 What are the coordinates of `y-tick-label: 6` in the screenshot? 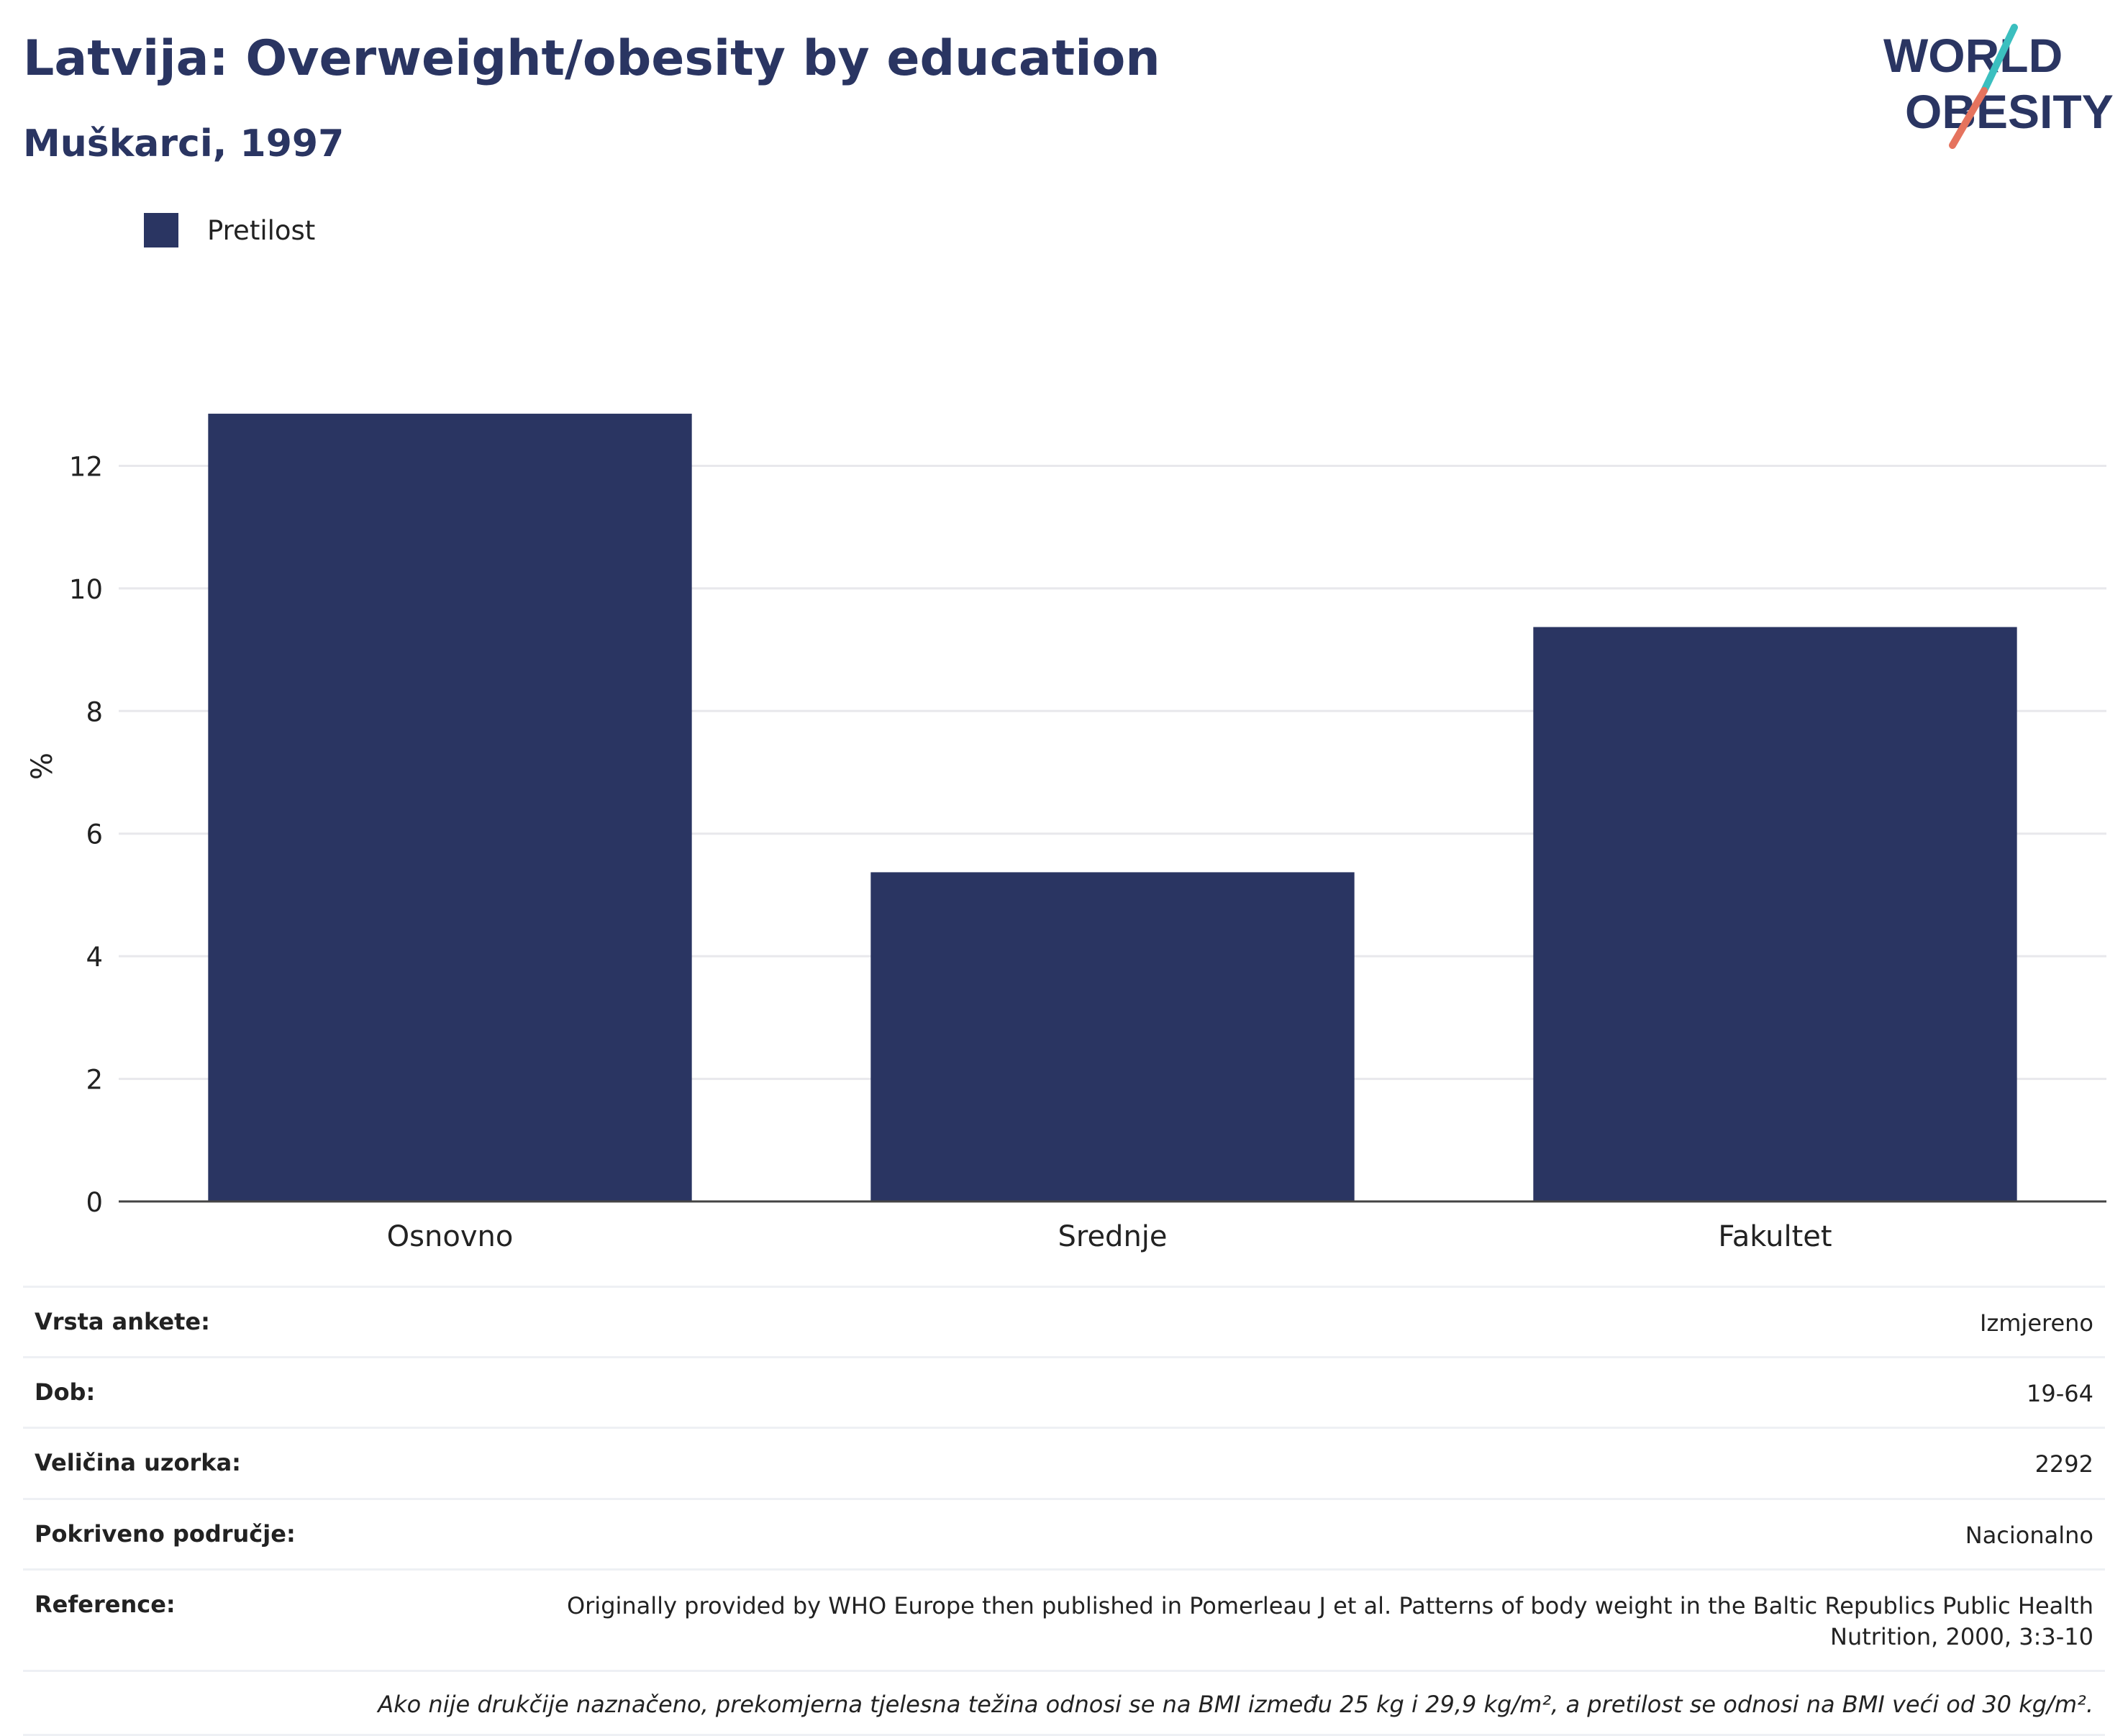 It's located at (95, 834).